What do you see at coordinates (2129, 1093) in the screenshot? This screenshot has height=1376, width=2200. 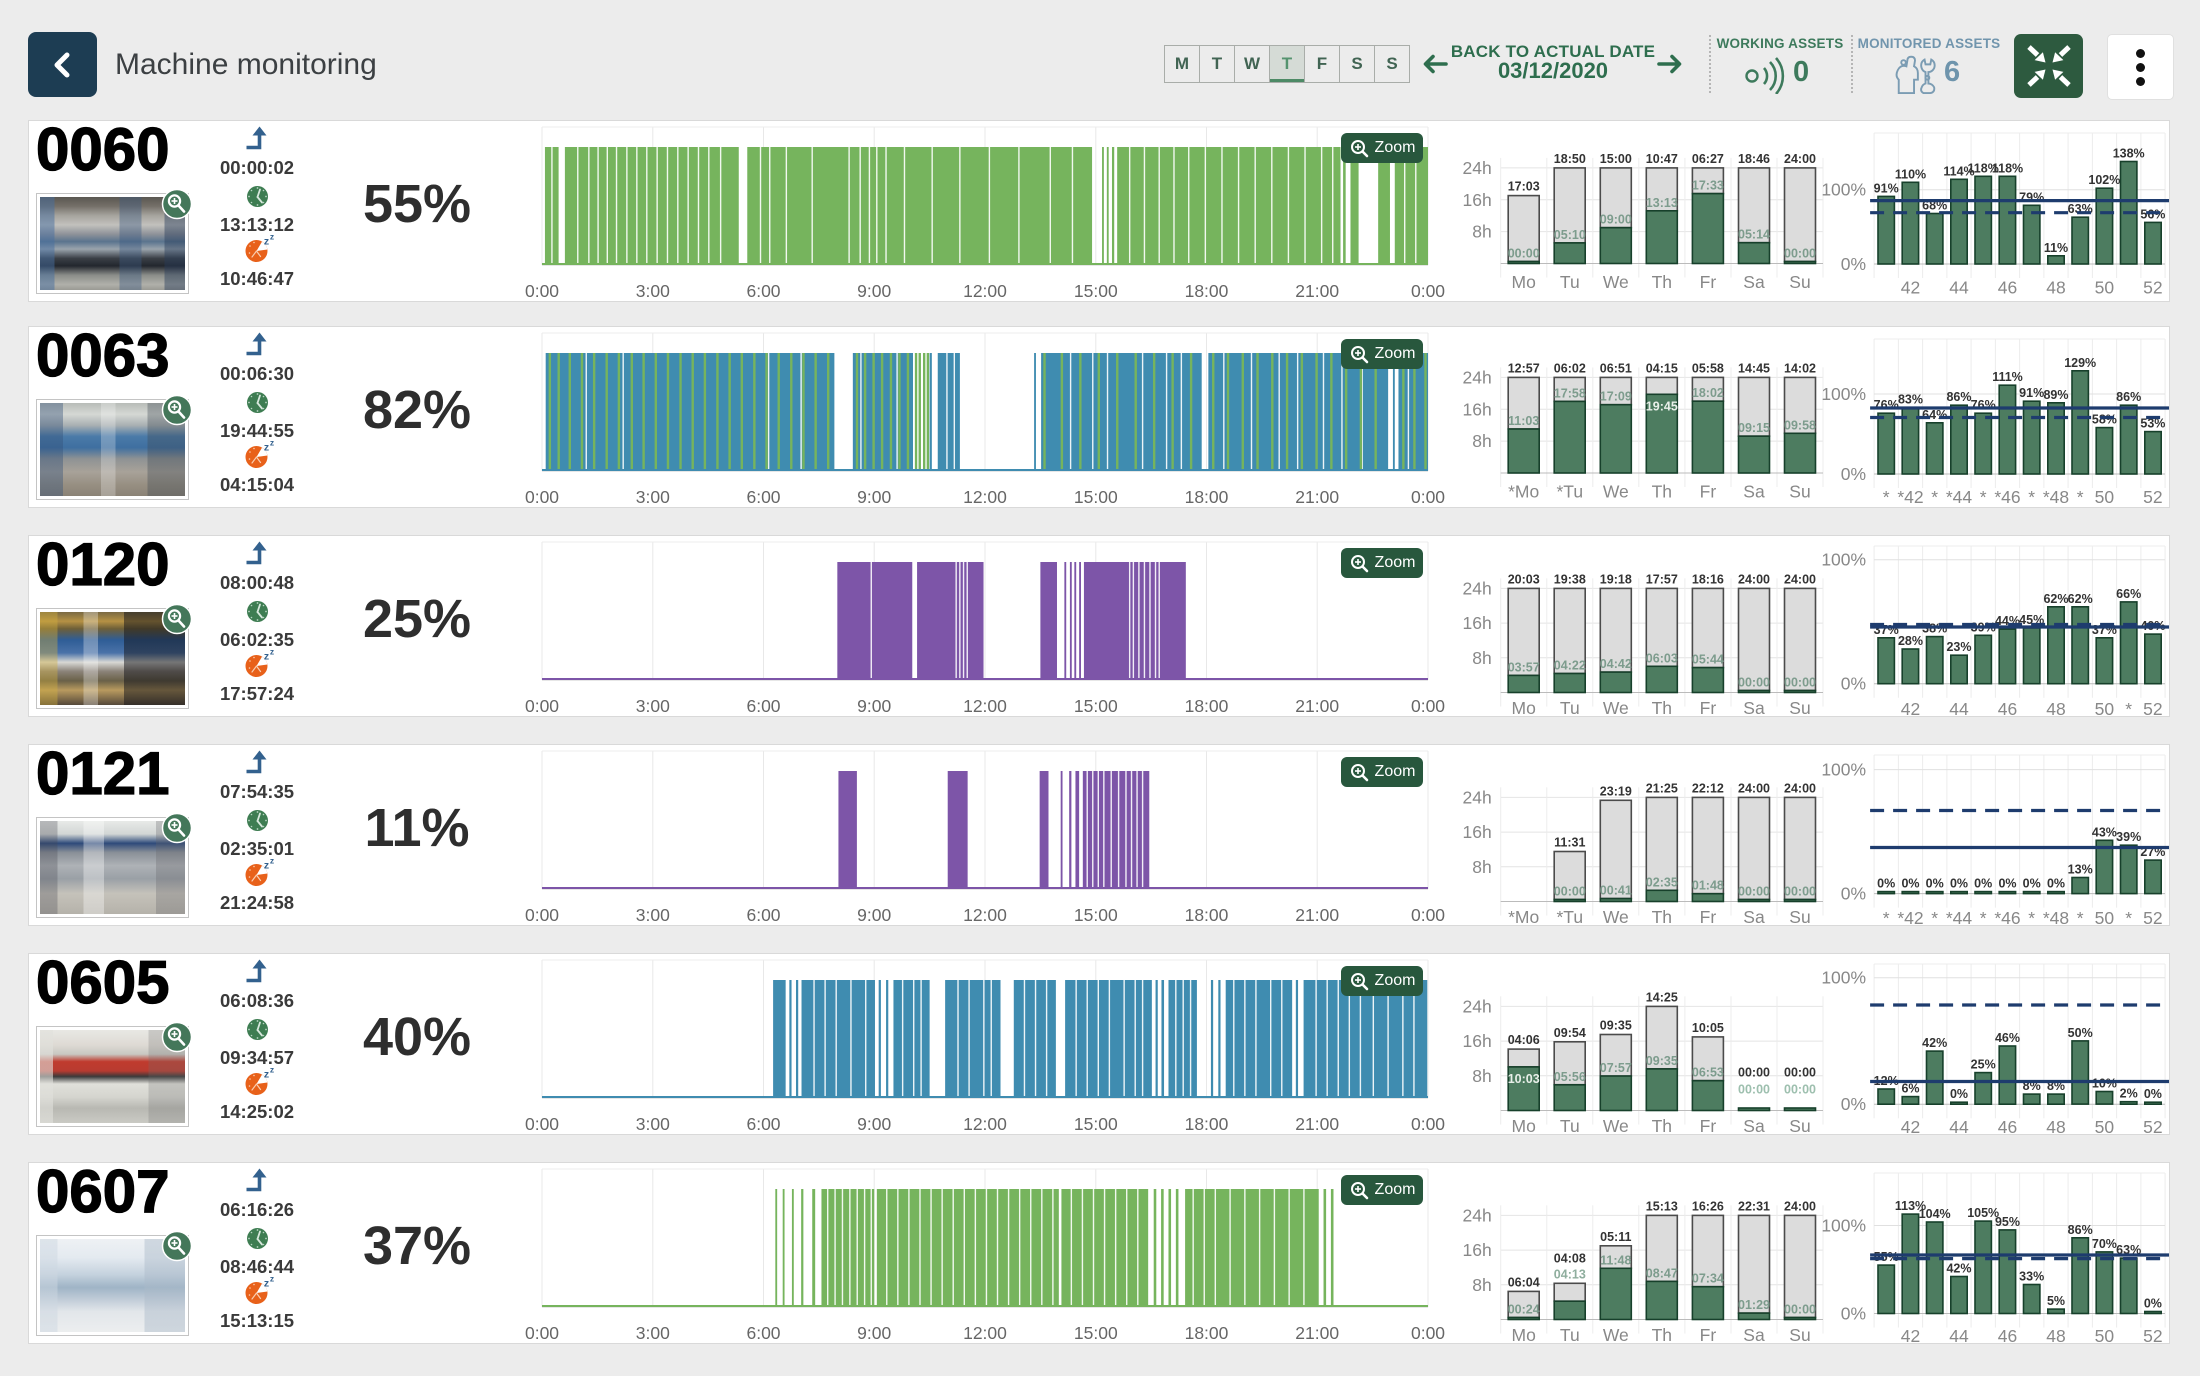 I see `svg-text: 2%` at bounding box center [2129, 1093].